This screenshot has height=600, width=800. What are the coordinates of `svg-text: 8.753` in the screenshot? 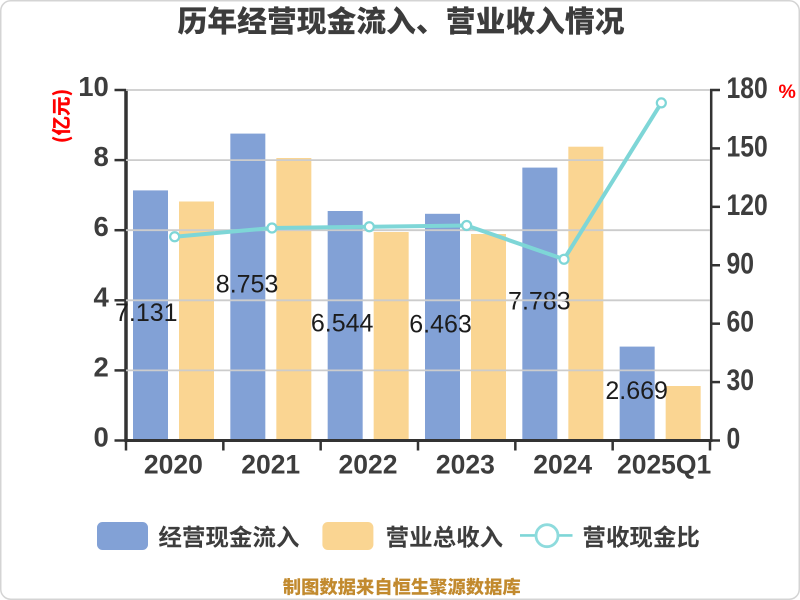 It's located at (247, 285).